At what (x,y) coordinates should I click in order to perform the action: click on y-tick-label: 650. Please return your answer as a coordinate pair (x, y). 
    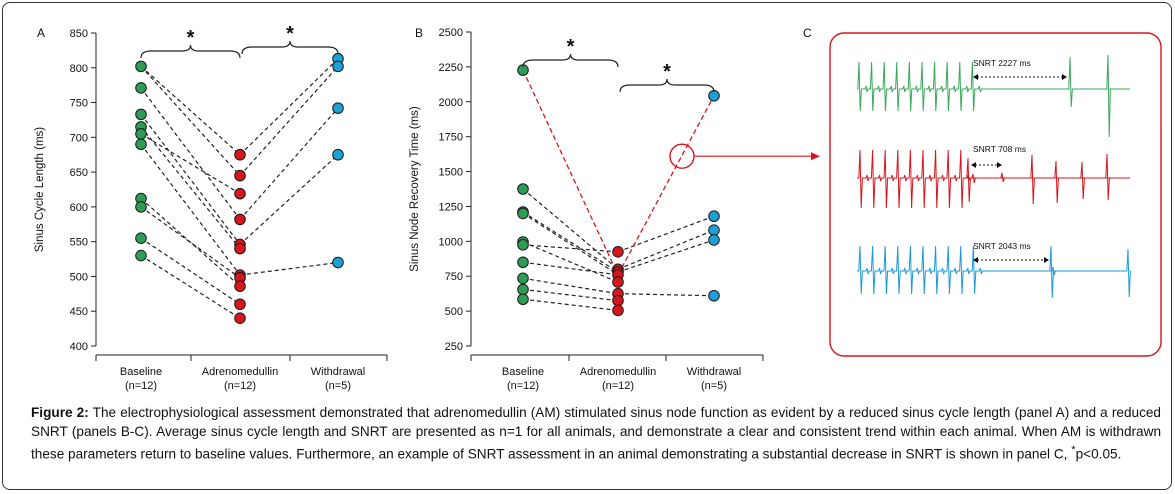
    Looking at the image, I should click on (79, 173).